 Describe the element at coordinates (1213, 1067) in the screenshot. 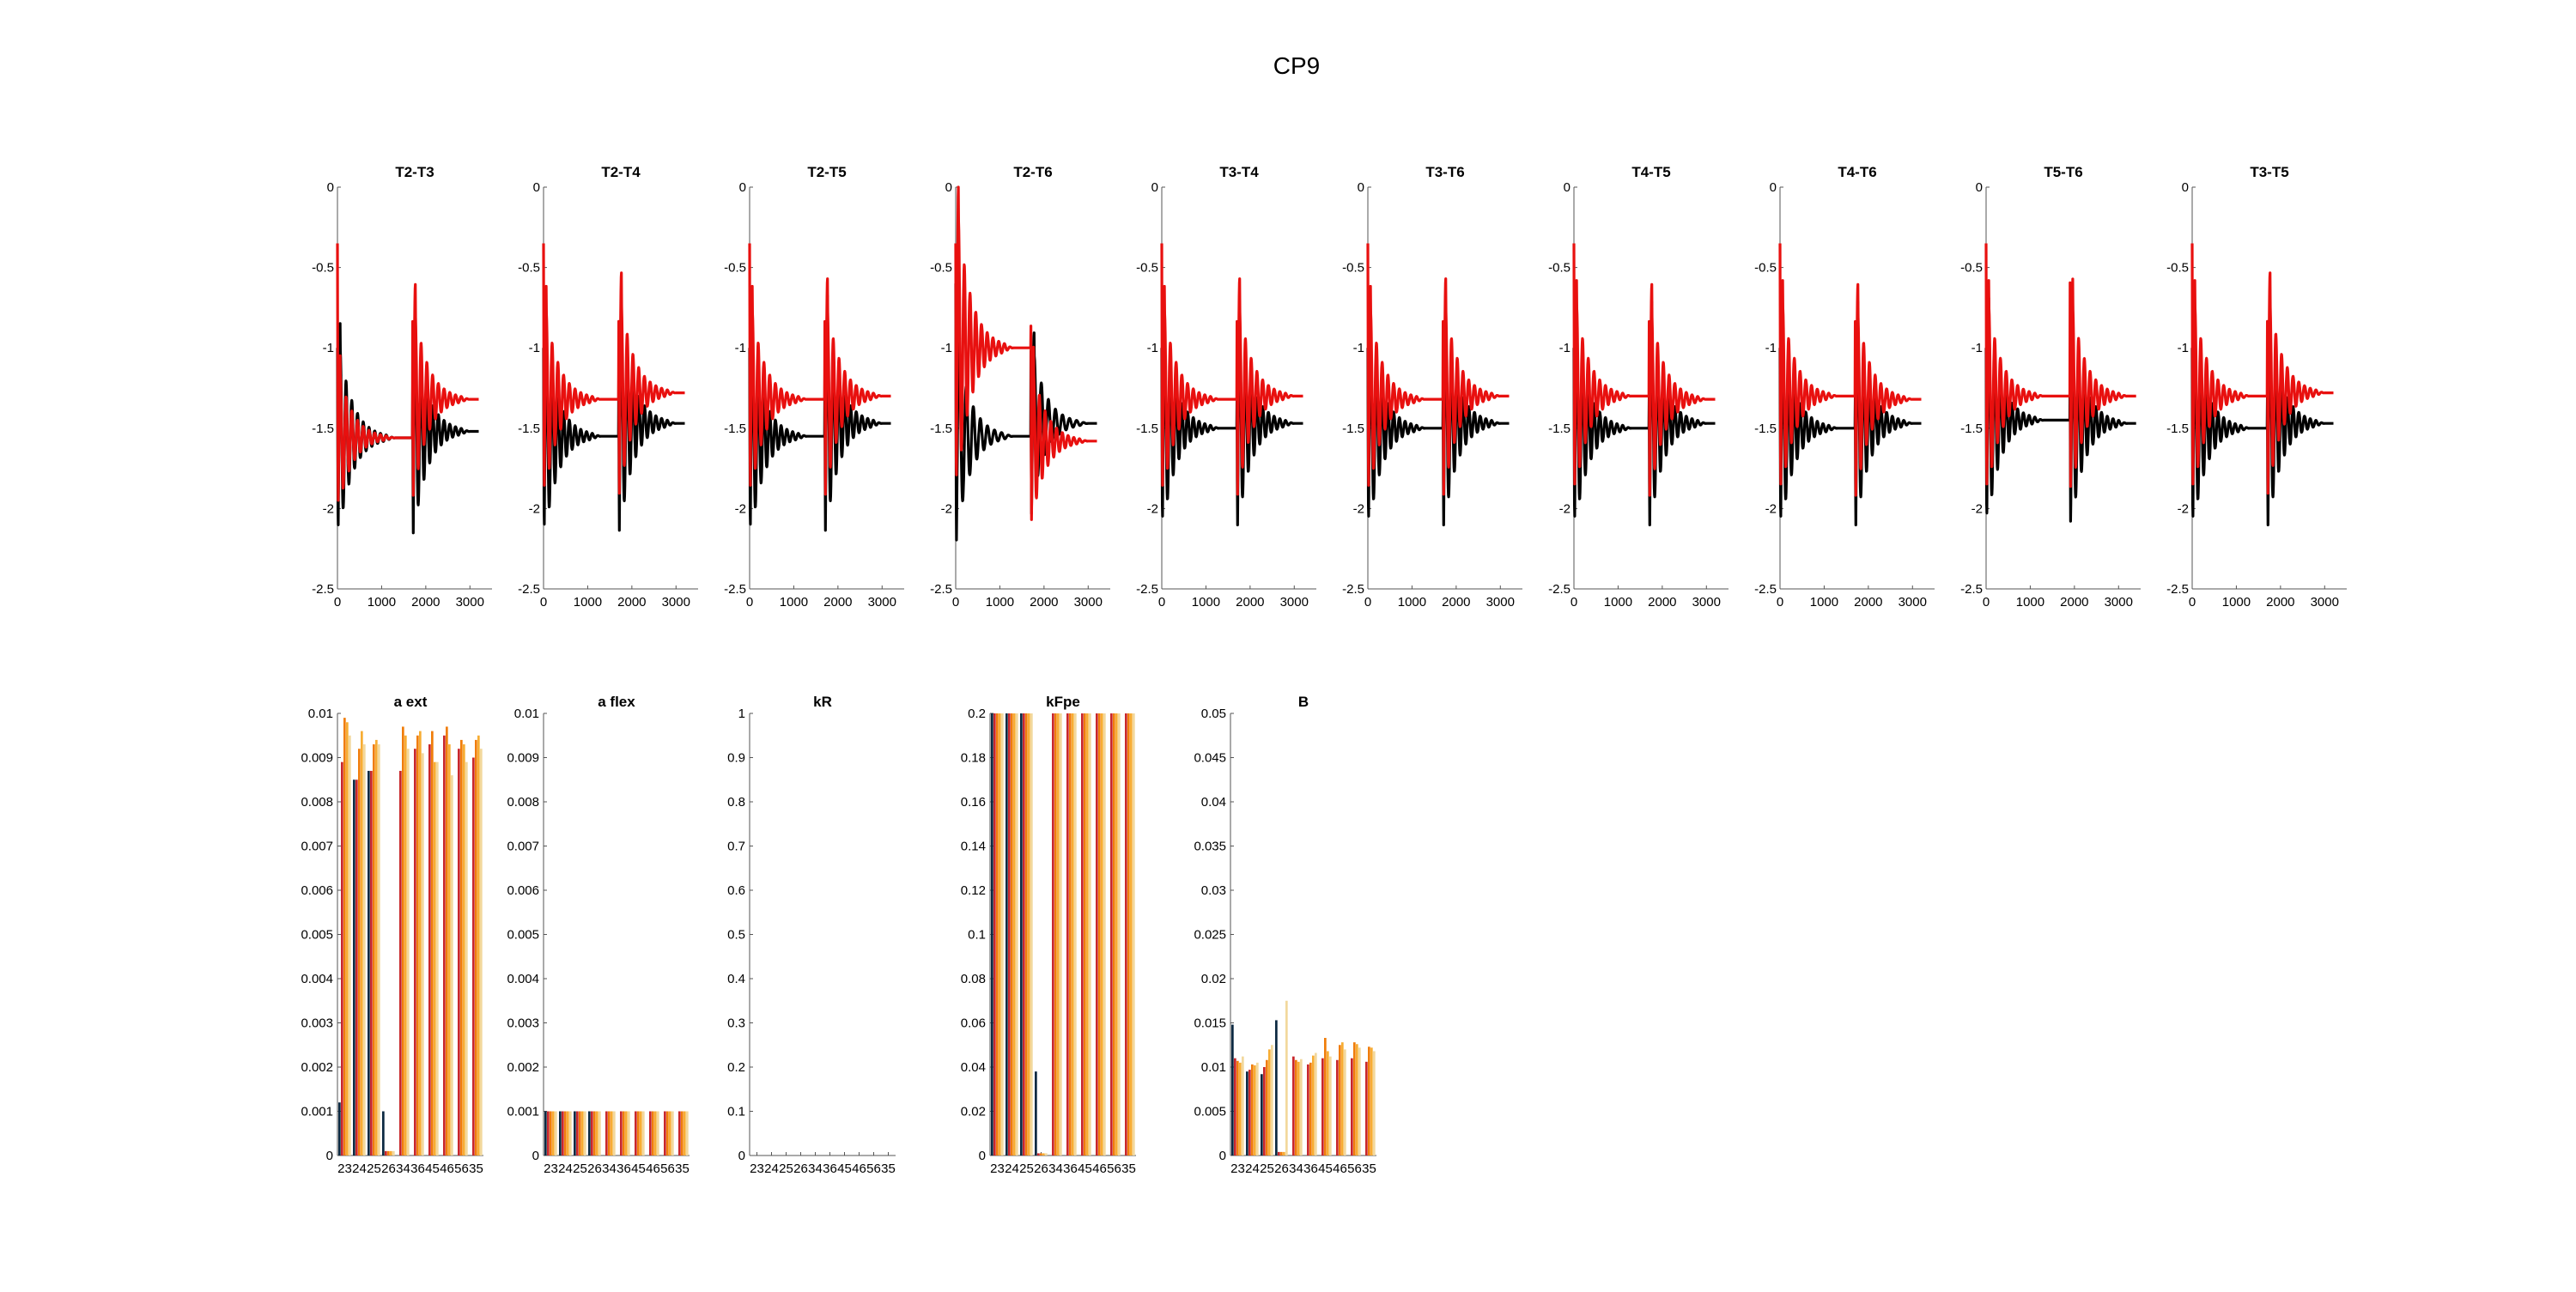

I see `y-tick-label: 0.01` at that location.